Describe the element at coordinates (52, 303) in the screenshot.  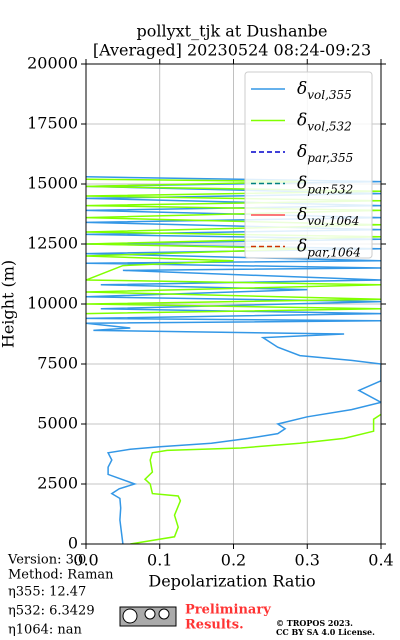
I see `y-tick-label: 10000` at that location.